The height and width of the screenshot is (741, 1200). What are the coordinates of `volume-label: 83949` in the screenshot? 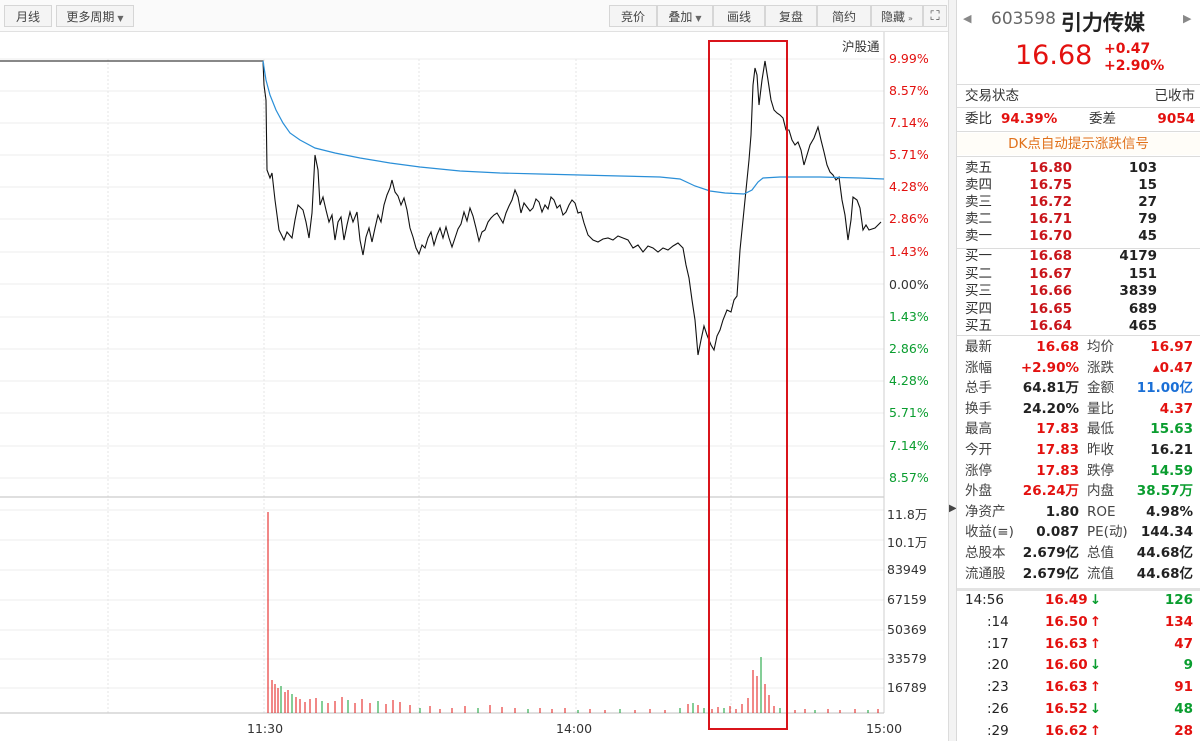 It's located at (907, 569).